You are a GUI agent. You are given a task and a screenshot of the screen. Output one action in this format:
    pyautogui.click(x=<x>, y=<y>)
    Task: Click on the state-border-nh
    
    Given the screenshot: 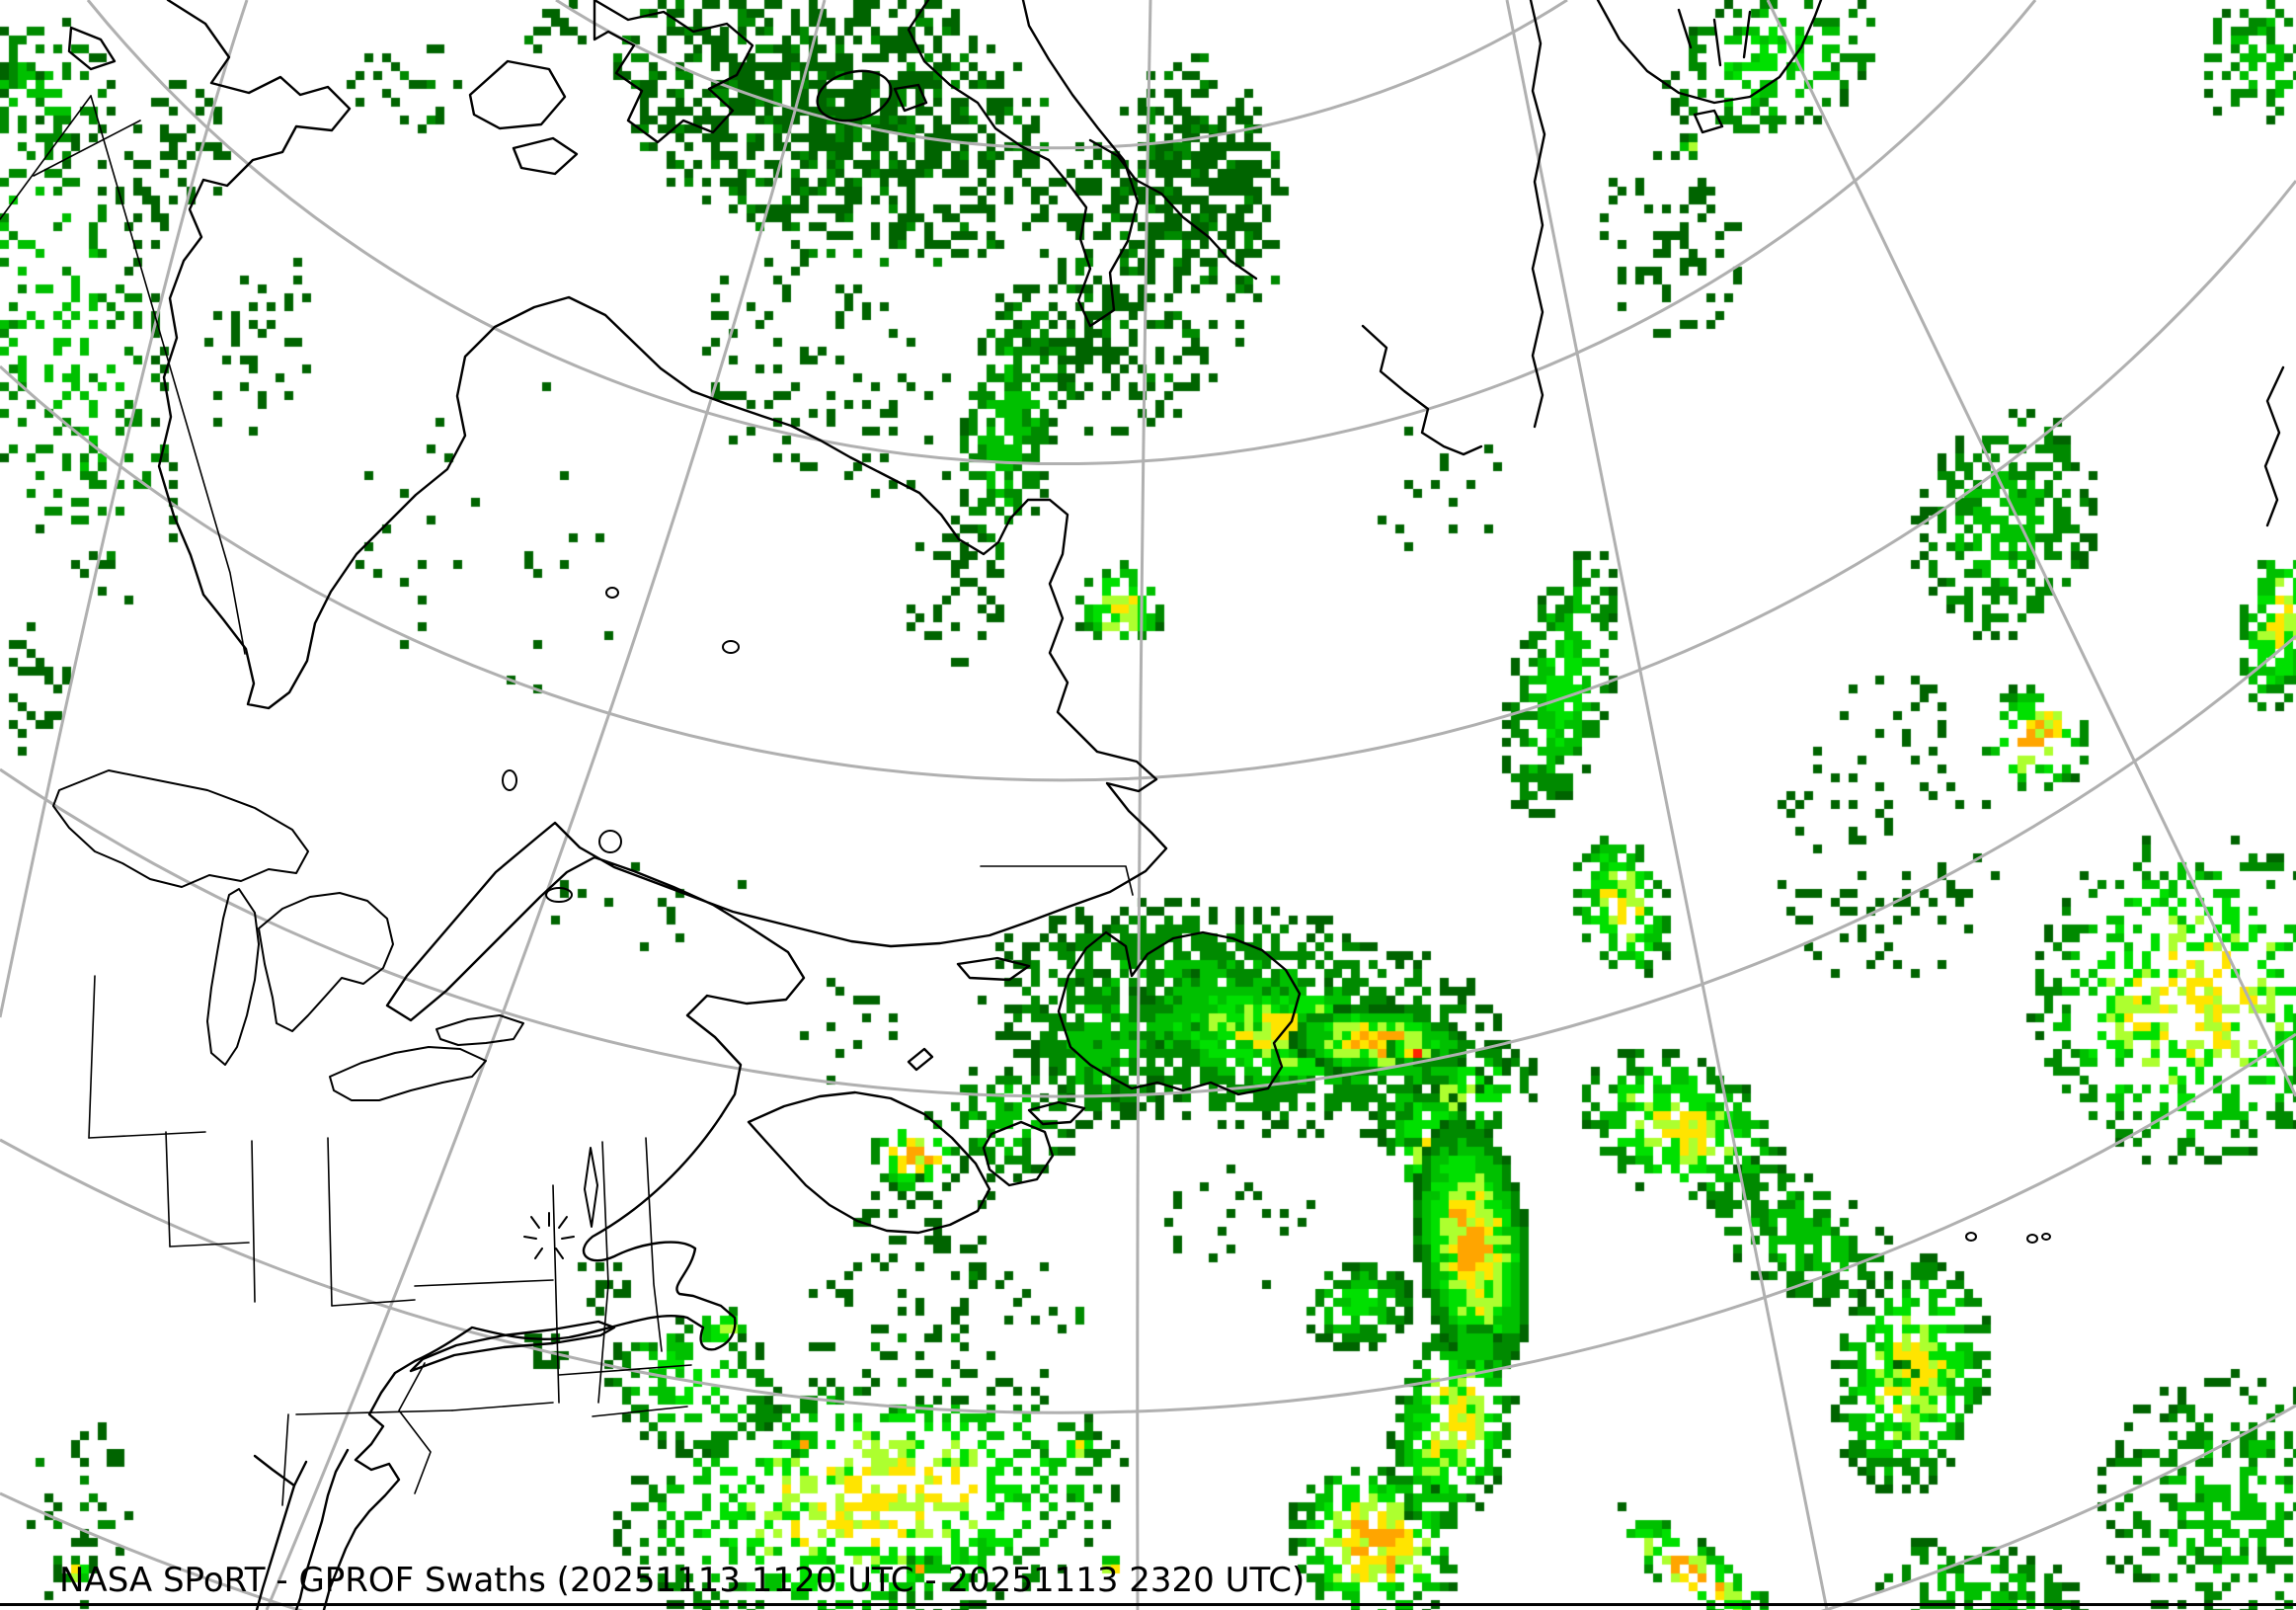 What is the action you would take?
    pyautogui.click(x=654, y=1244)
    